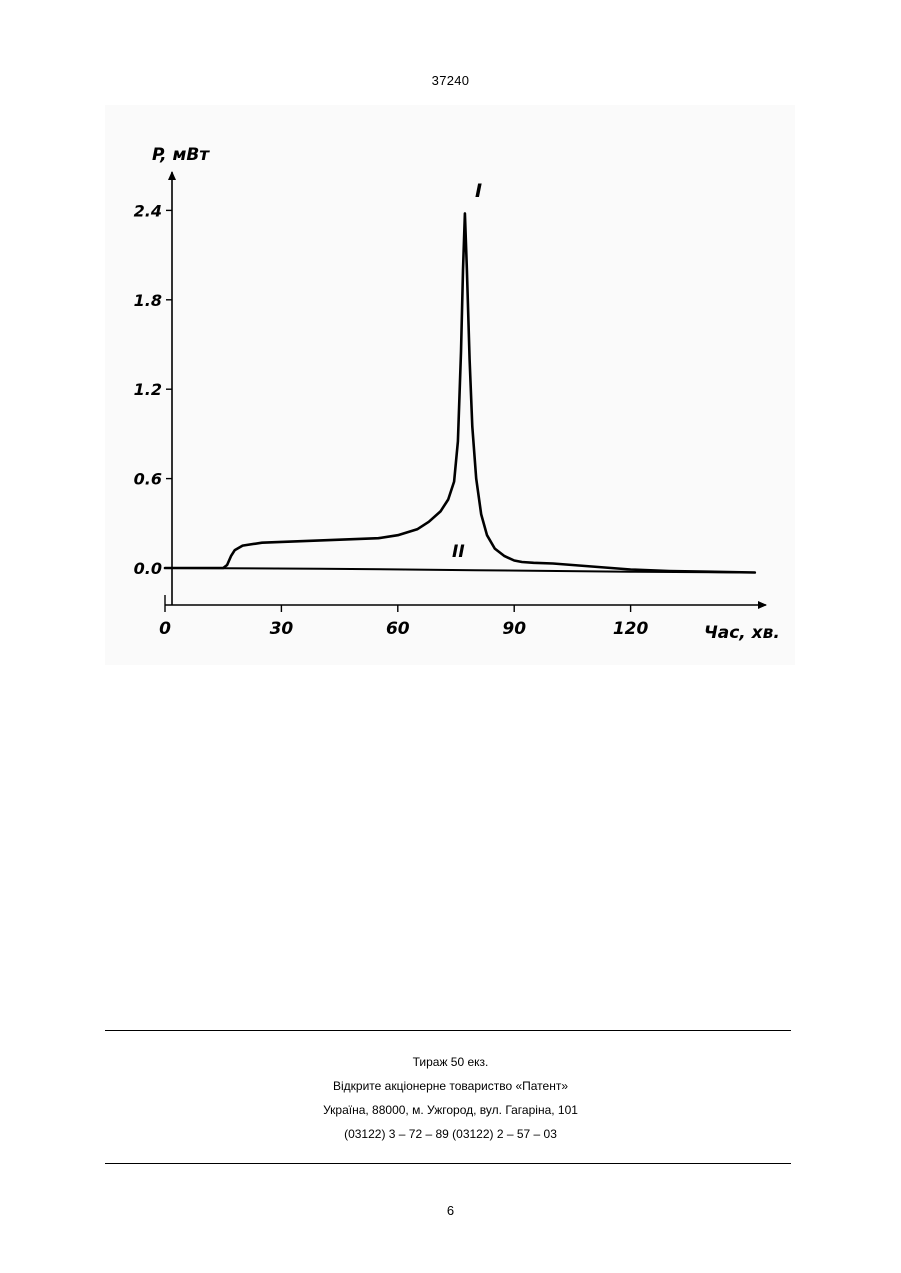 The height and width of the screenshot is (1273, 901). What do you see at coordinates (450, 1210) in the screenshot?
I see `page-number: 6` at bounding box center [450, 1210].